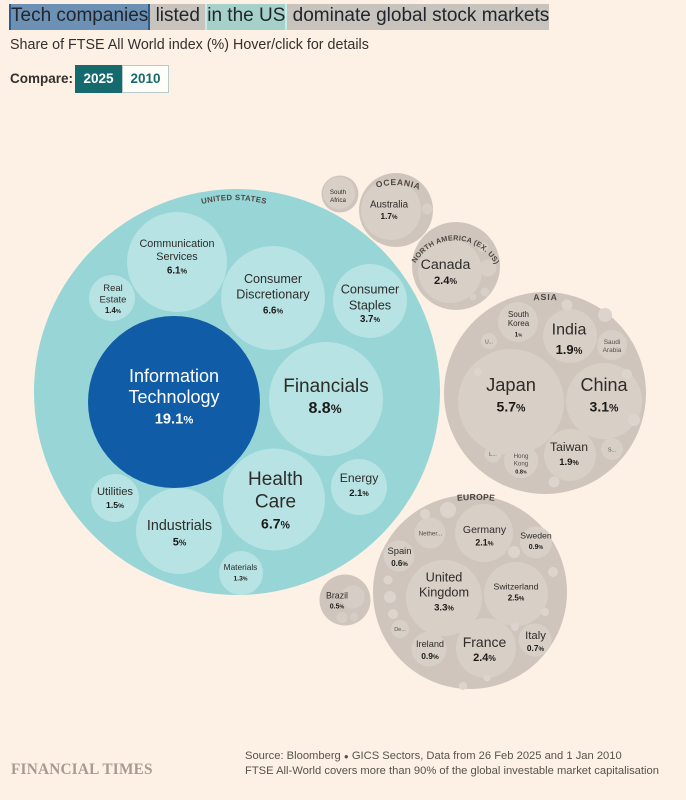  Describe the element at coordinates (115, 492) in the screenshot. I see `svg-text: Utilities` at that location.